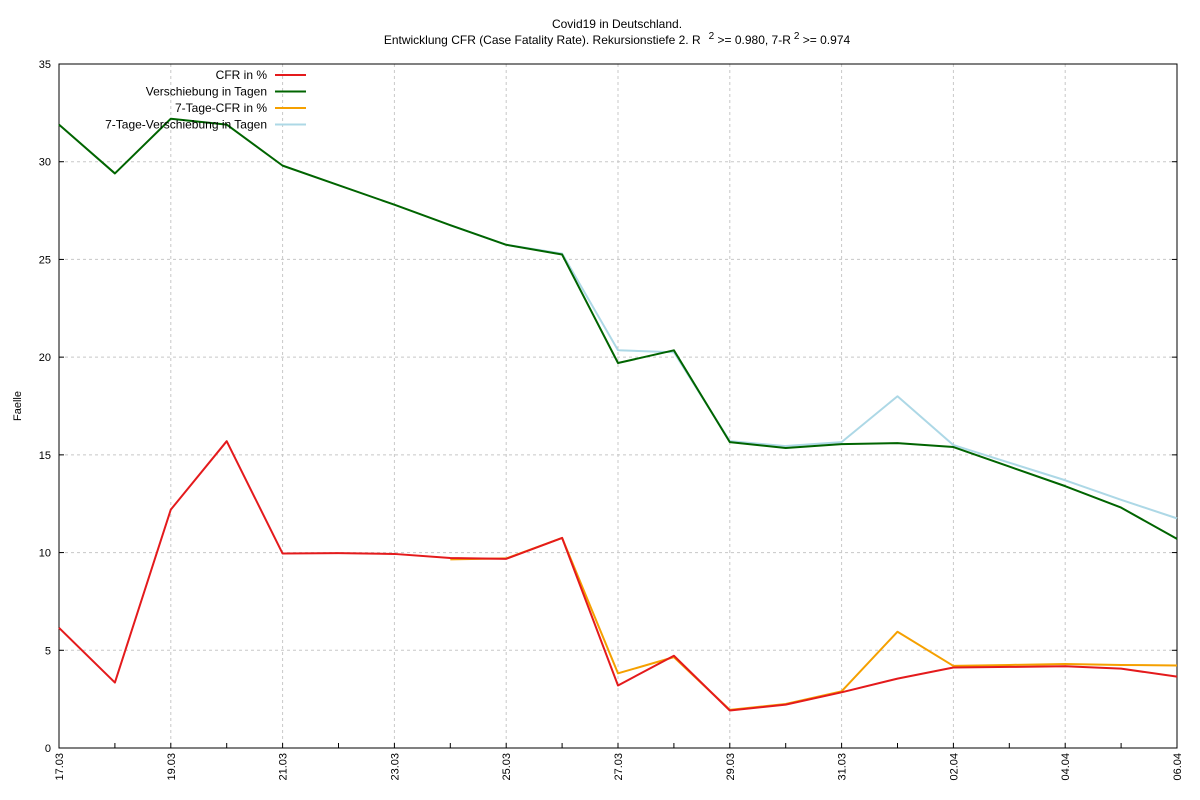 Image resolution: width=1200 pixels, height=800 pixels. I want to click on x-tick-label: 02.04, so click(954, 767).